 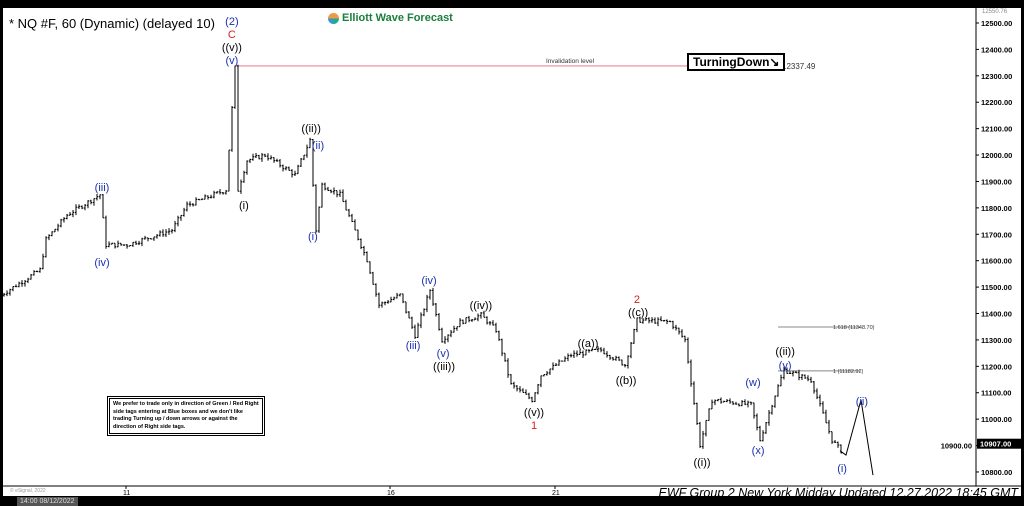 I want to click on time-tick-label: 21, so click(x=556, y=493).